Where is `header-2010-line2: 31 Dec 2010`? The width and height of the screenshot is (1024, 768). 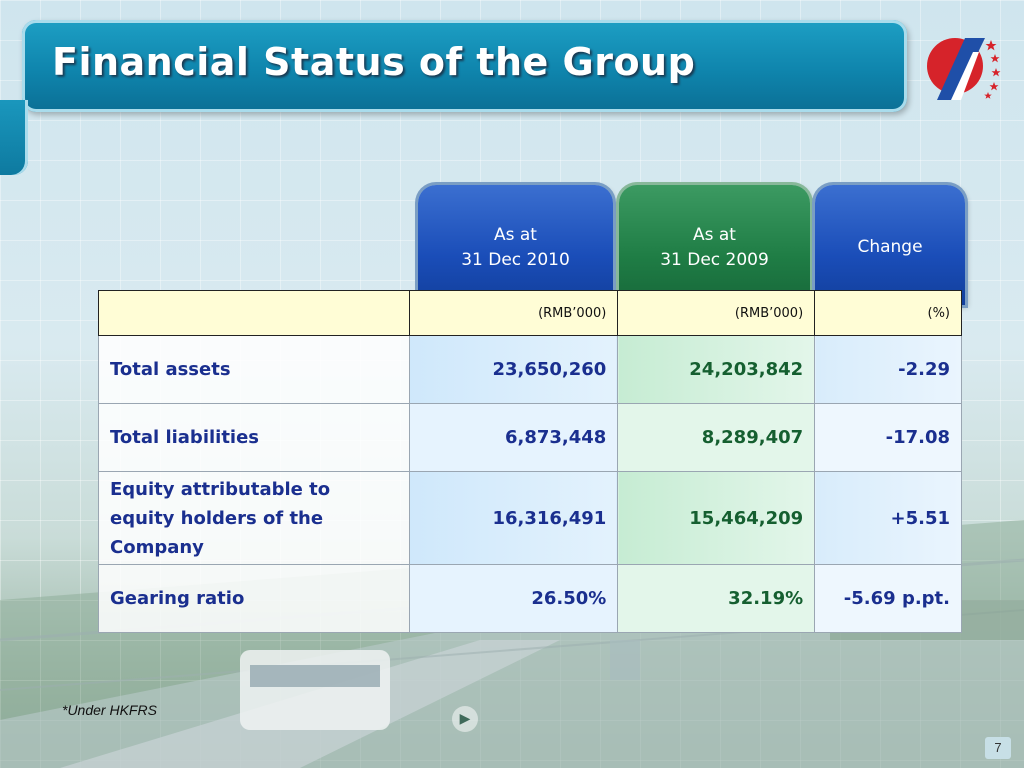 header-2010-line2: 31 Dec 2010 is located at coordinates (515, 260).